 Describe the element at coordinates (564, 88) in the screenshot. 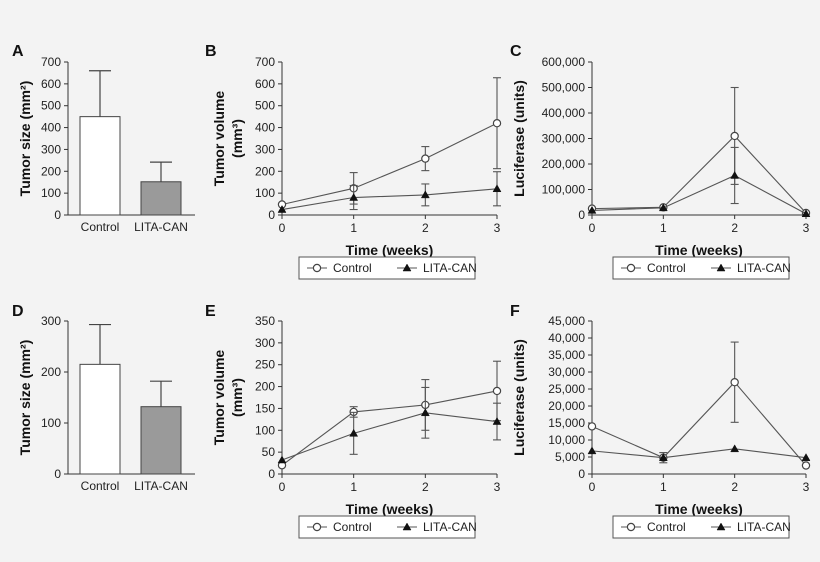

I see `y-tick-label: 500,000` at that location.